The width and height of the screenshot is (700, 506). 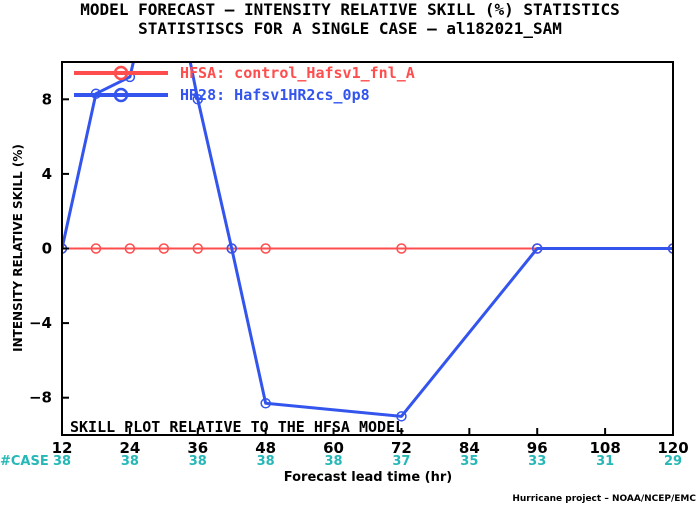 What do you see at coordinates (47, 174) in the screenshot?
I see `y-tick-label: 4` at bounding box center [47, 174].